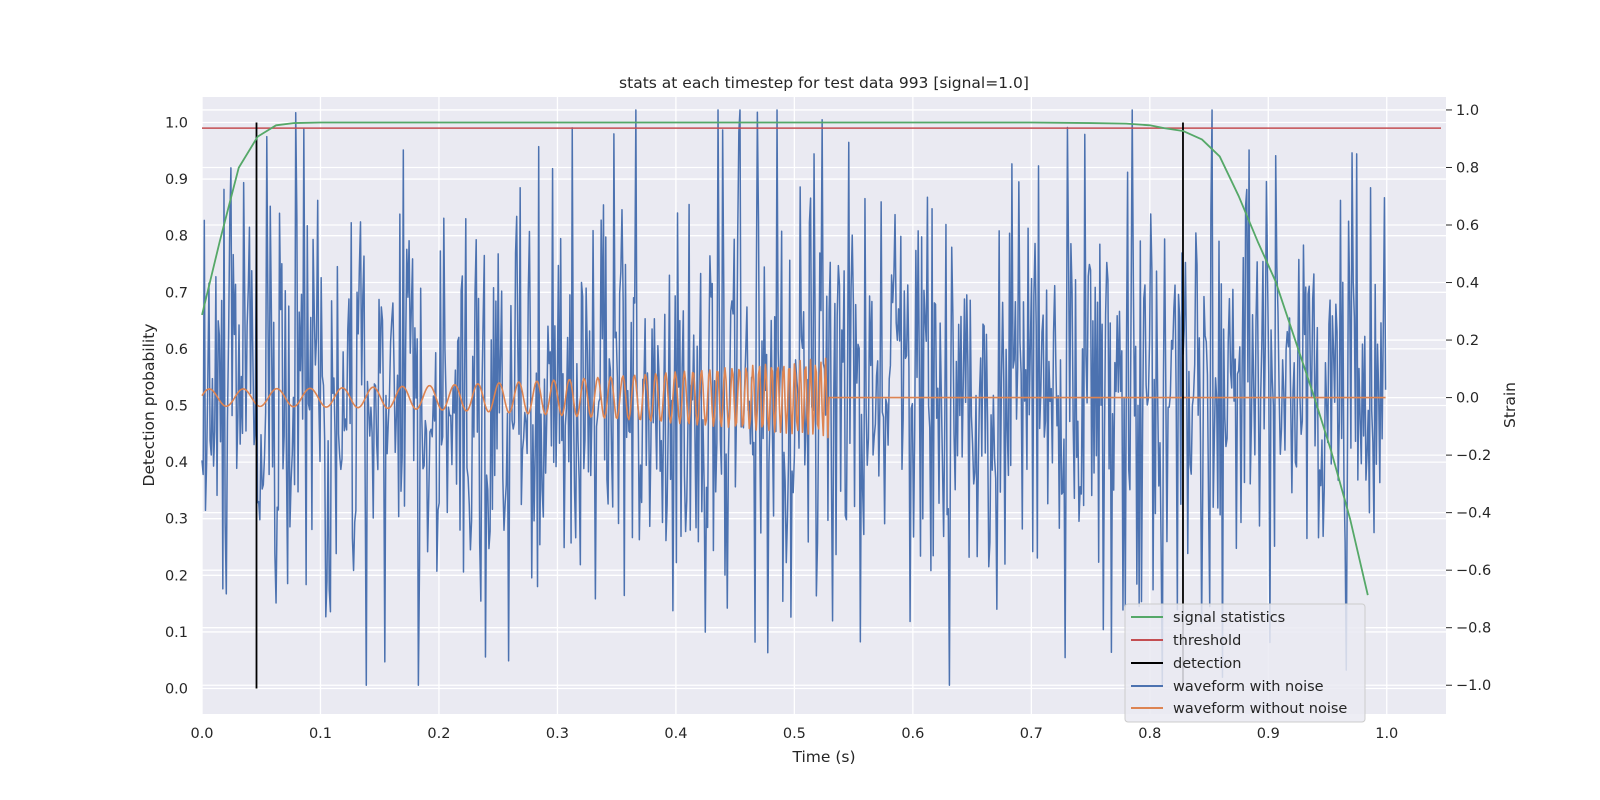  I want to click on y-tick-label: 0.8, so click(176, 237).